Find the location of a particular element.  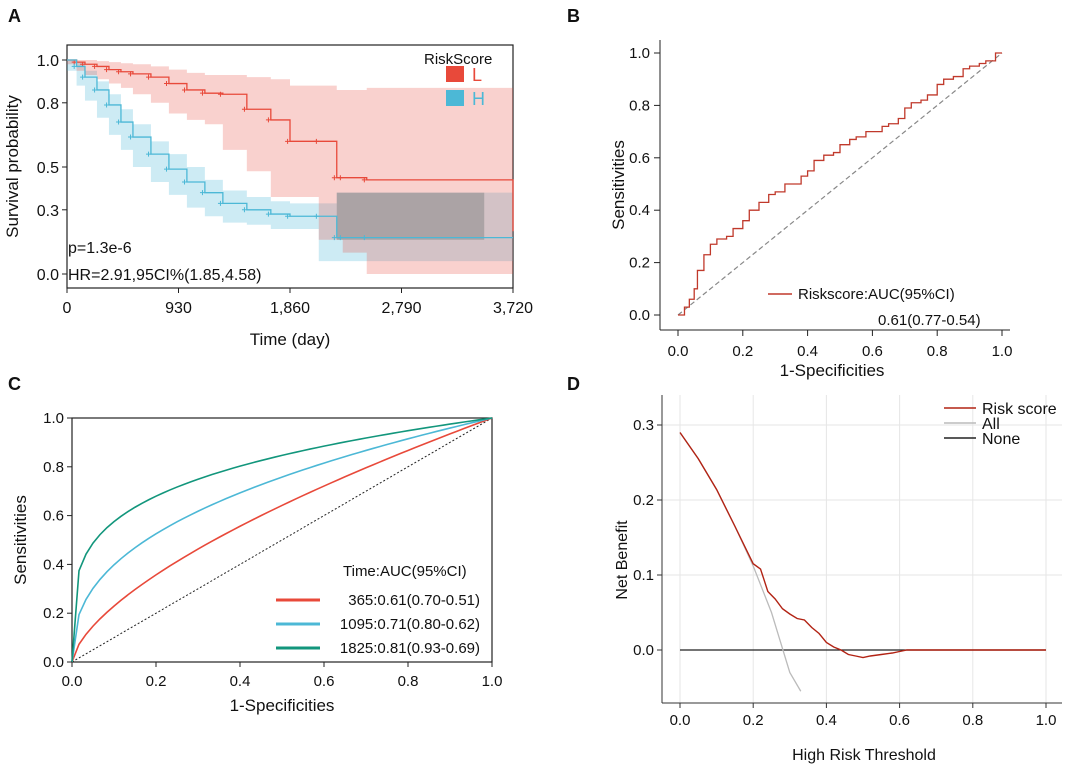

x-axis-label: 1-Specificities is located at coordinates (832, 370).